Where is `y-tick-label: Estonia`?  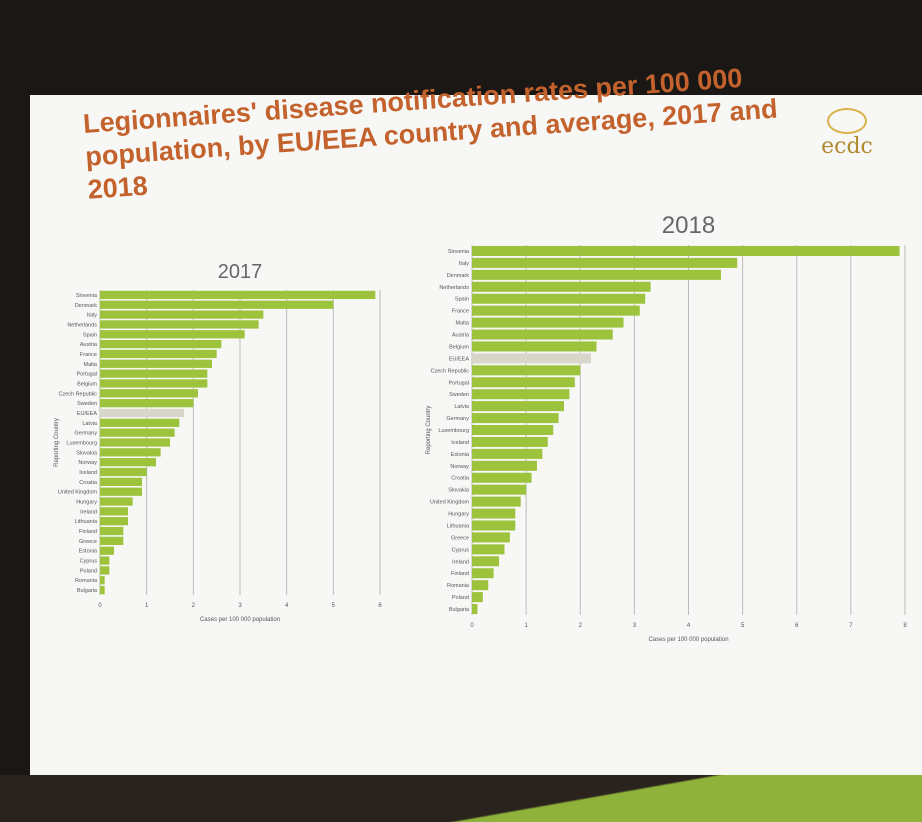 y-tick-label: Estonia is located at coordinates (460, 455).